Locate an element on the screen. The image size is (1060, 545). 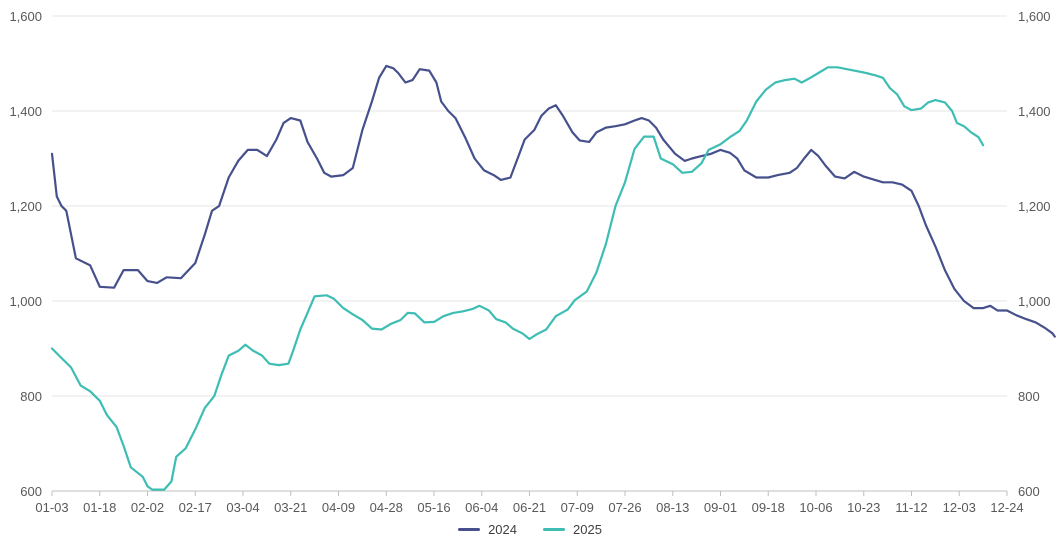
y-tick-label-left: 800 is located at coordinates (31, 396).